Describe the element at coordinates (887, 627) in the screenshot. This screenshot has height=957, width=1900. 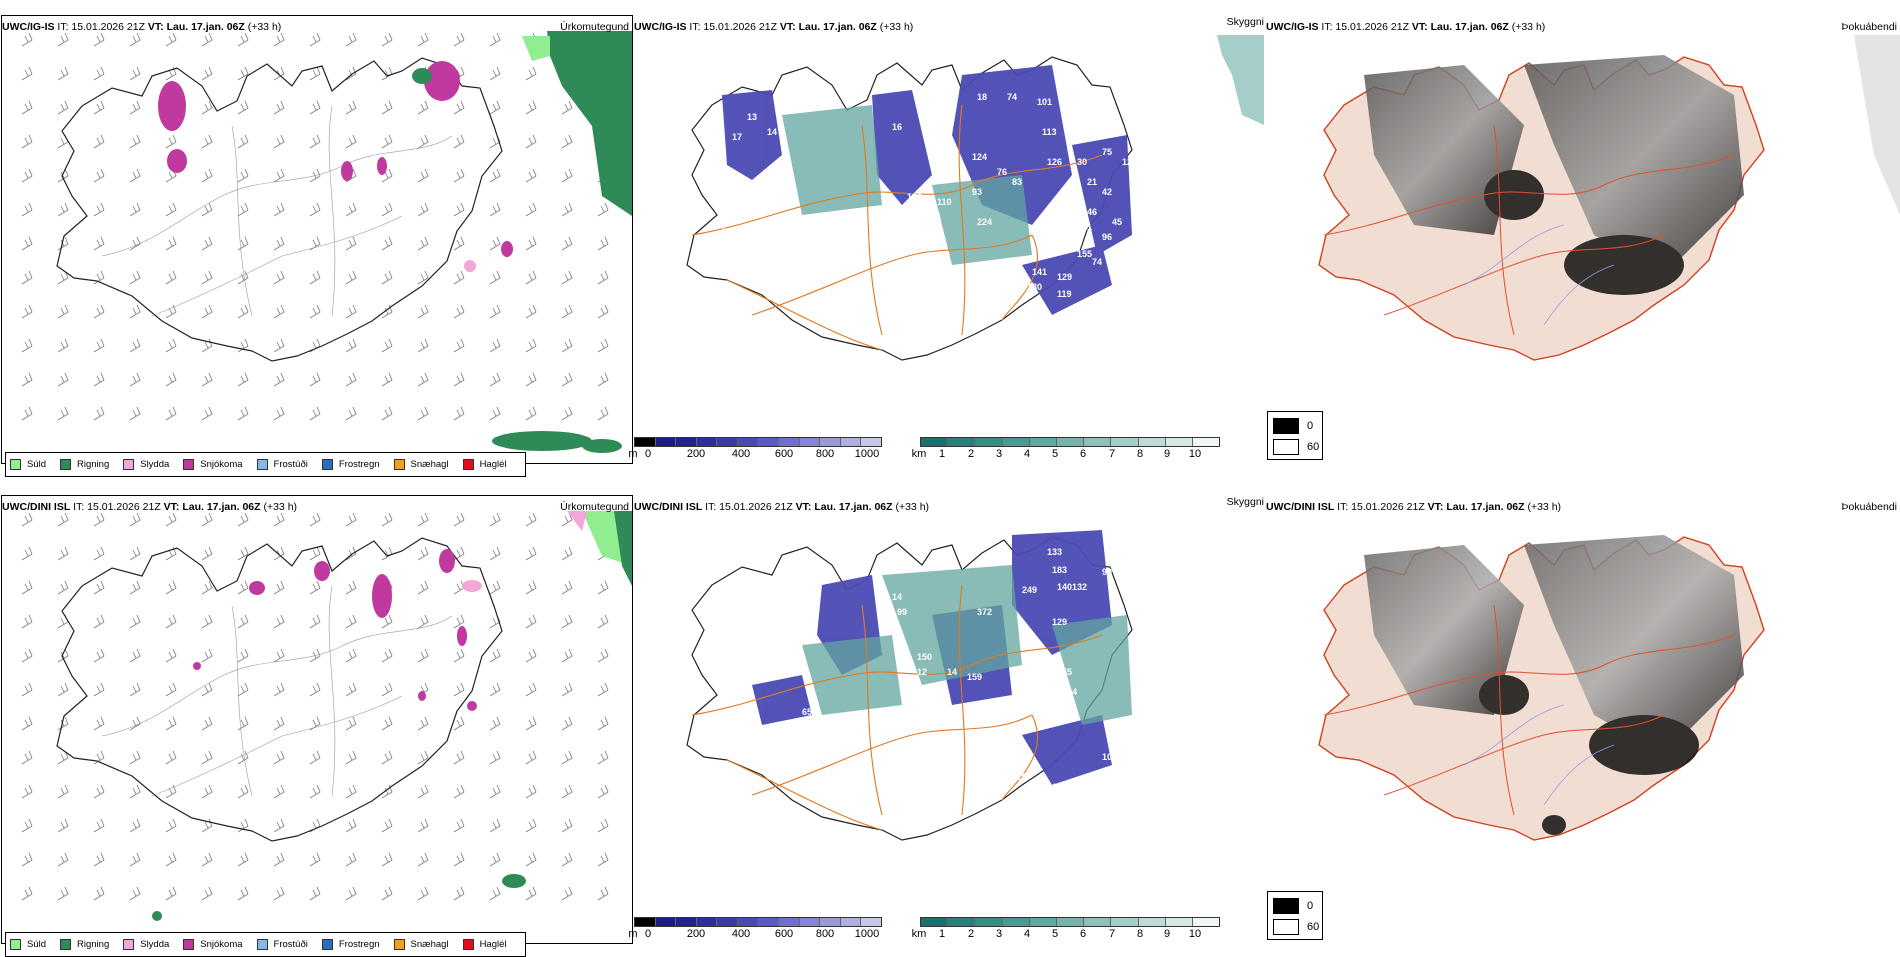
I see `cloudbase-value-label: 86` at that location.